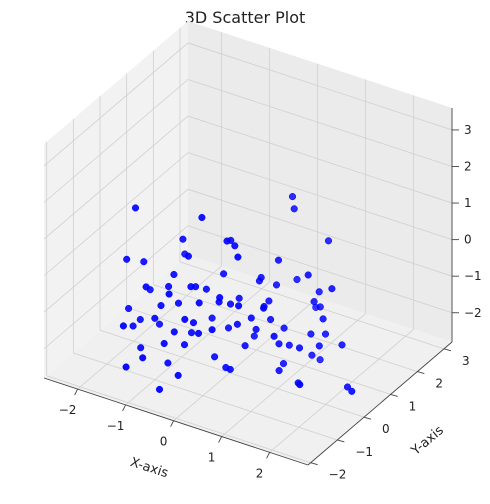 This screenshot has height=504, width=490. Describe the element at coordinates (468, 240) in the screenshot. I see `z-tick-label: 0` at that location.